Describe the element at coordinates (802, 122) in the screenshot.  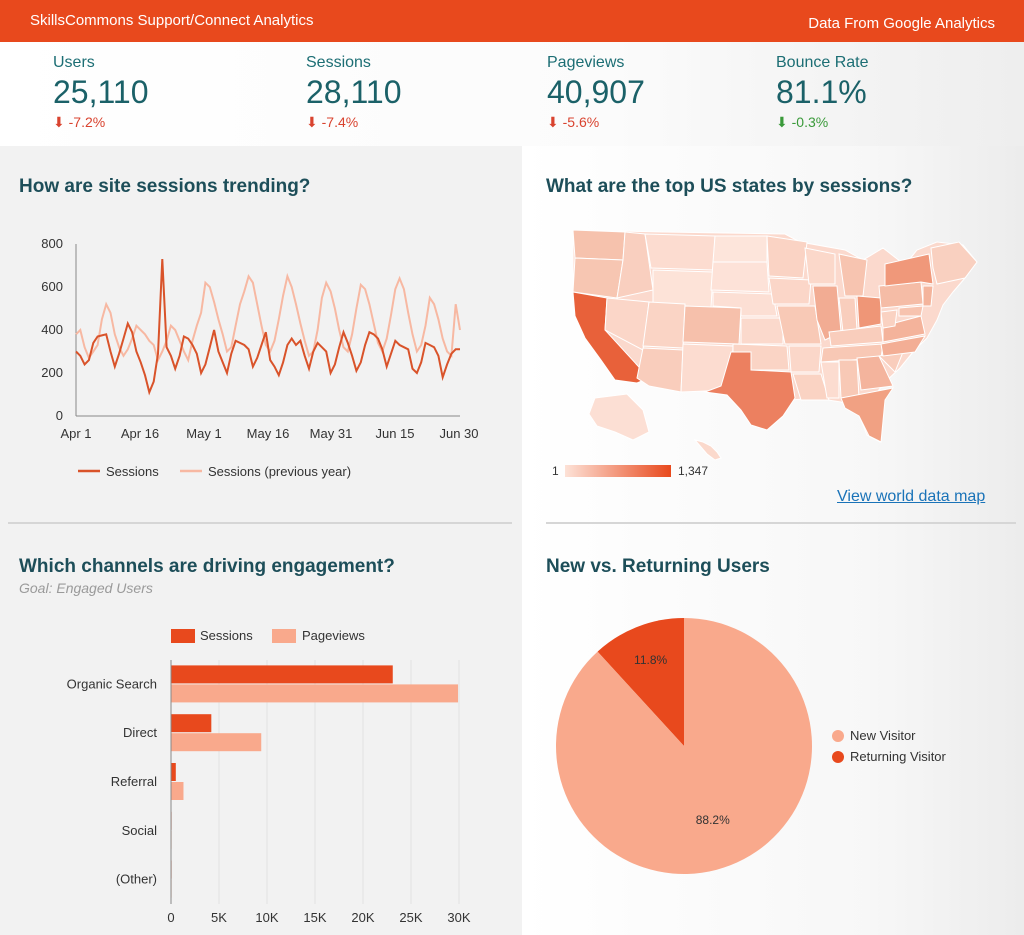
I see `kpi-delta: ⬇ -0.3%` at that location.